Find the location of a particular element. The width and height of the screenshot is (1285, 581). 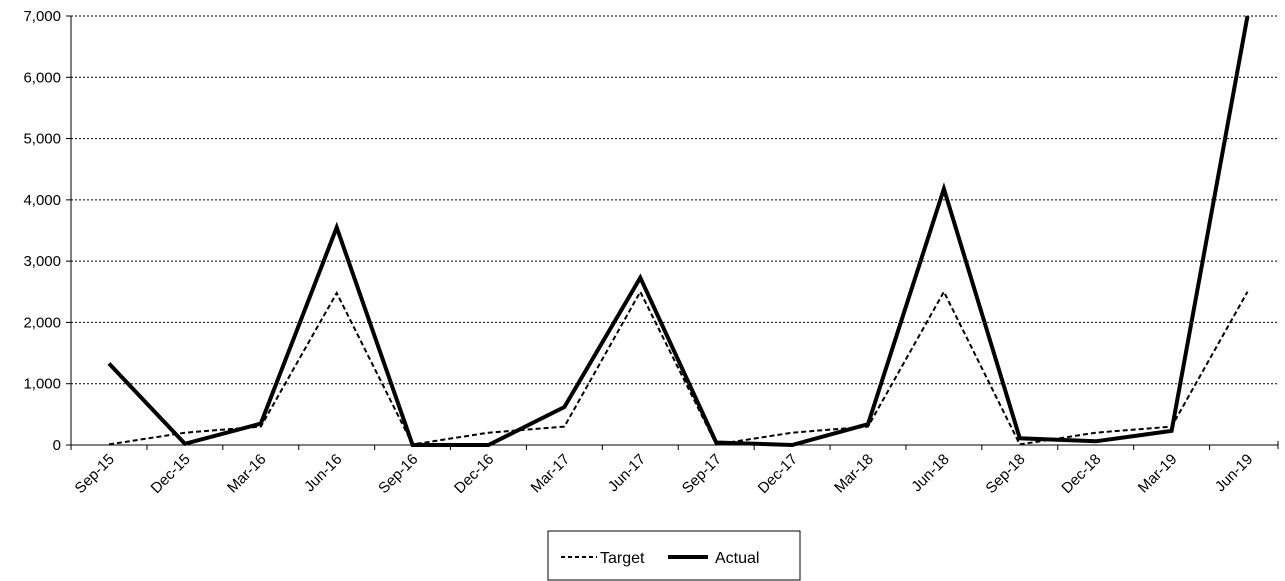

x-tick-label: Sep-15 is located at coordinates (95, 474).